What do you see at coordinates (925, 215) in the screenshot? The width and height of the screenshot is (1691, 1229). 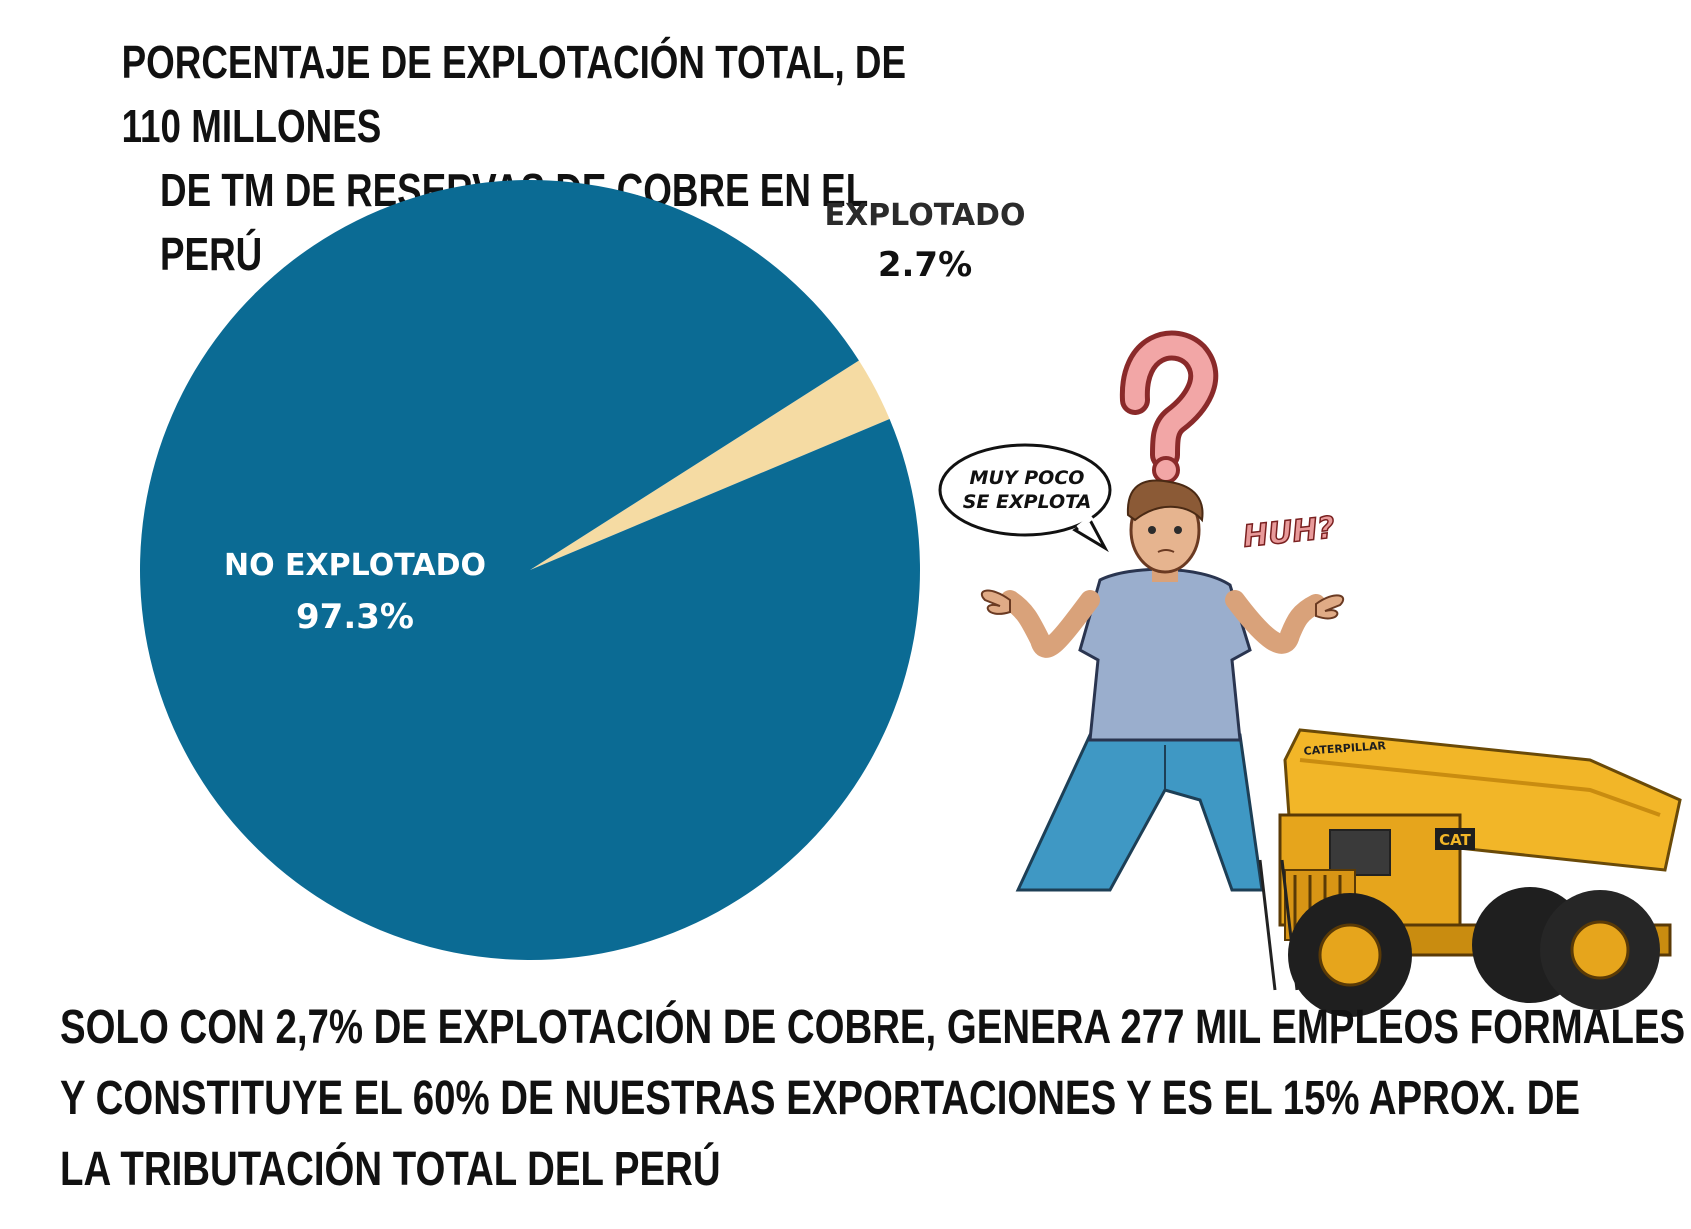 I see `slice-label-explotado-name: EXPLOTADO` at bounding box center [925, 215].